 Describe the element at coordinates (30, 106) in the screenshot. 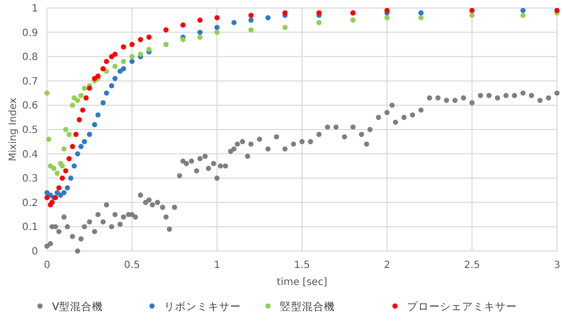

I see `y-tick-label: 0.6` at that location.